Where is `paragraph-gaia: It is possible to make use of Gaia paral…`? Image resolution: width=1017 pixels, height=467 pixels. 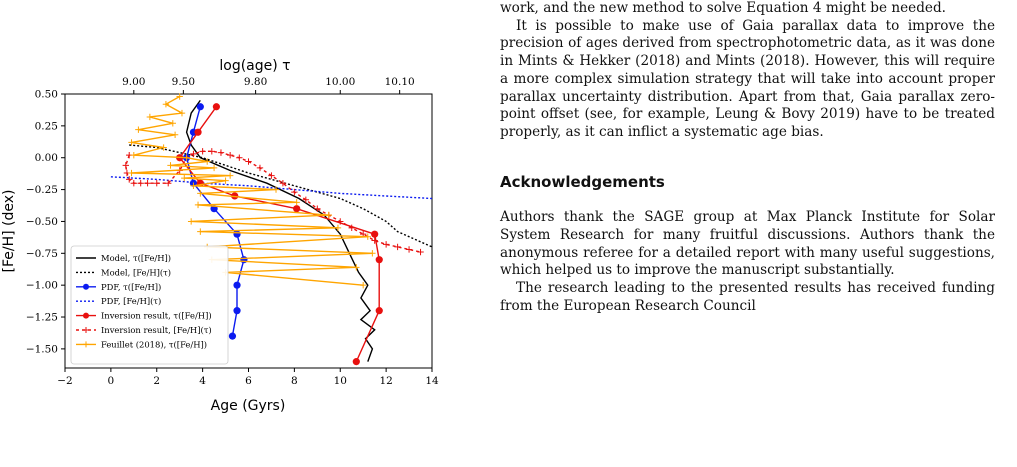 paragraph-gaia: It is possible to make use of Gaia paral… is located at coordinates (747, 78).